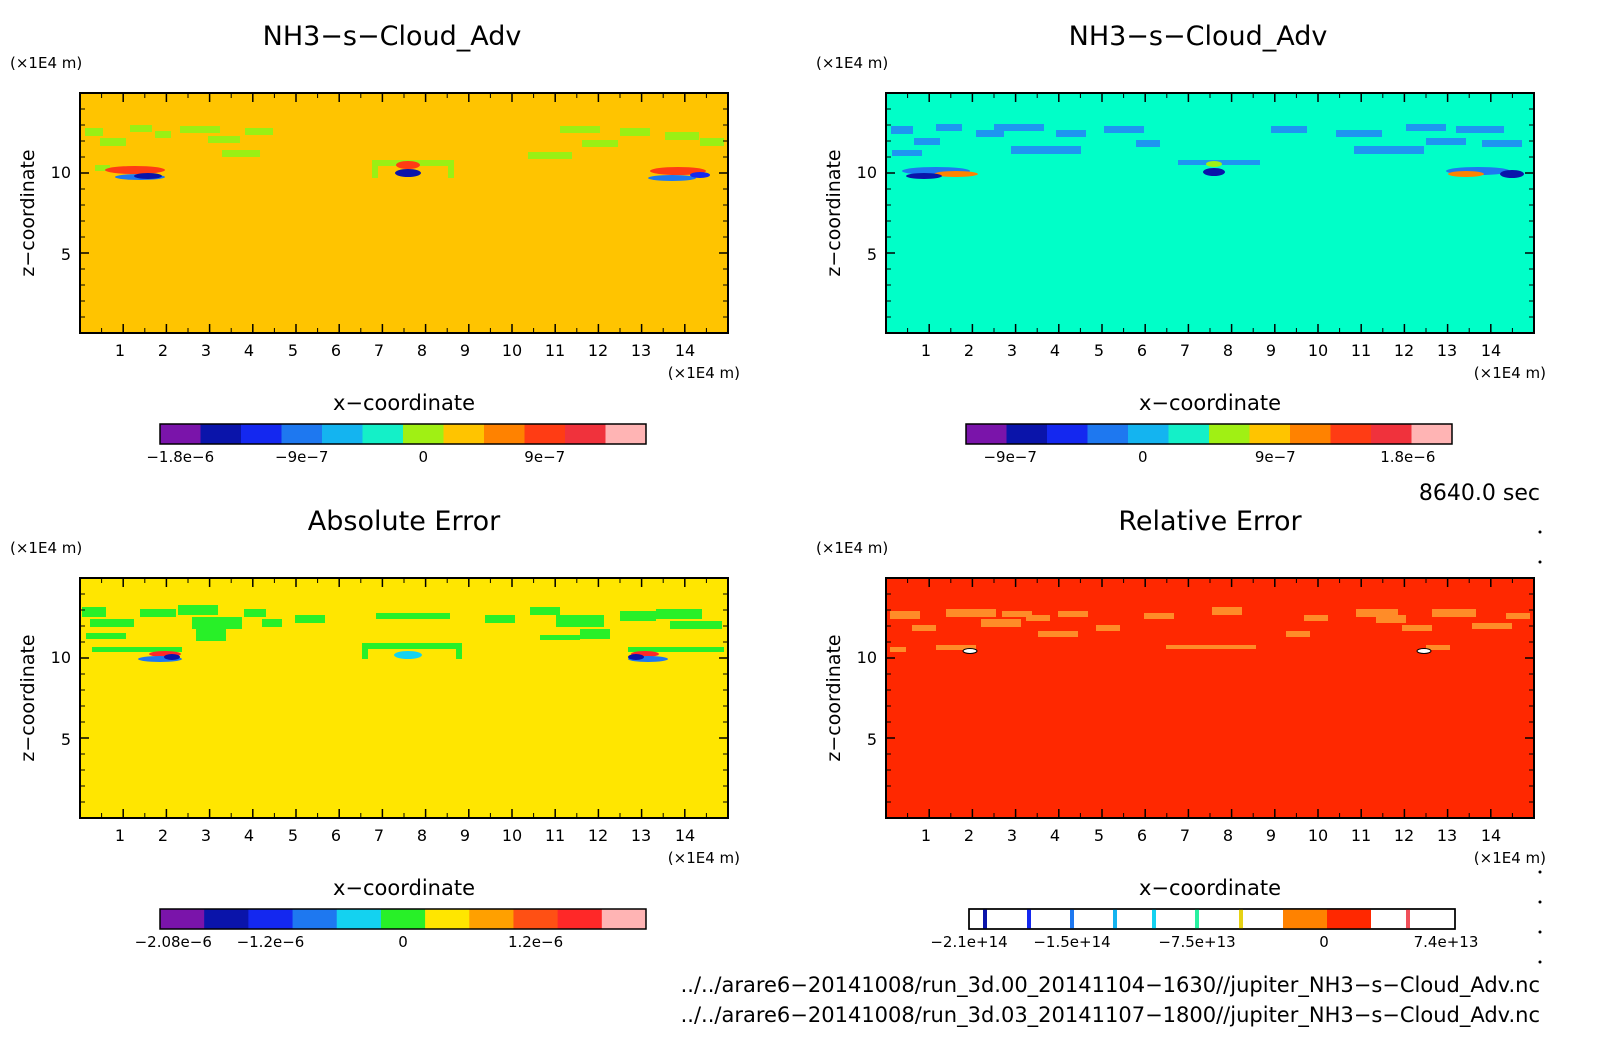 The width and height of the screenshot is (1604, 1054). I want to click on panel-title: Relative Error, so click(1210, 521).